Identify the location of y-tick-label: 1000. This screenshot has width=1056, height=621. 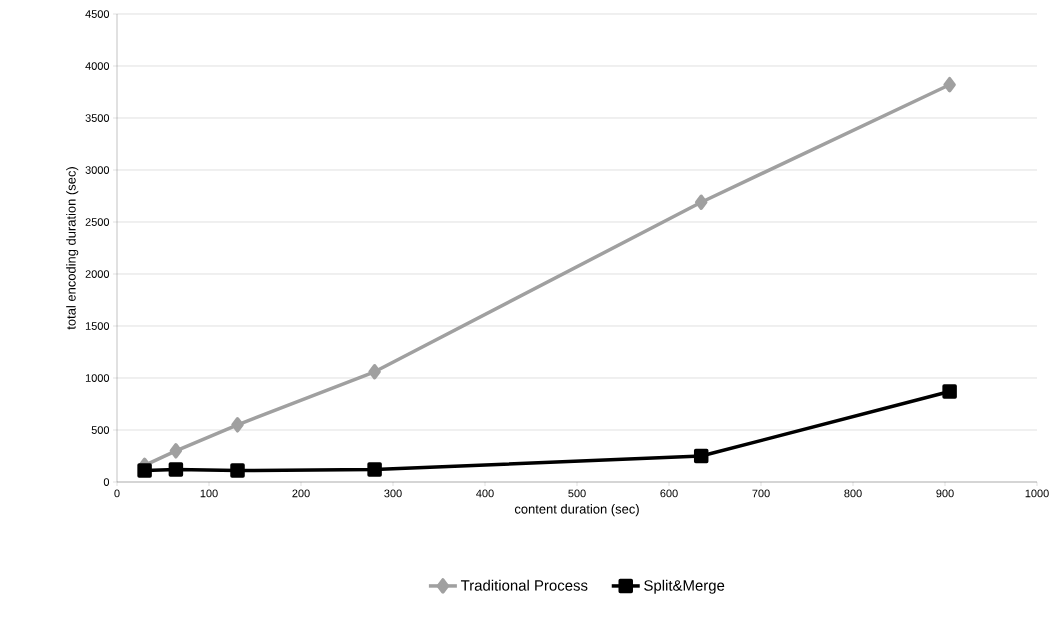
(97, 378).